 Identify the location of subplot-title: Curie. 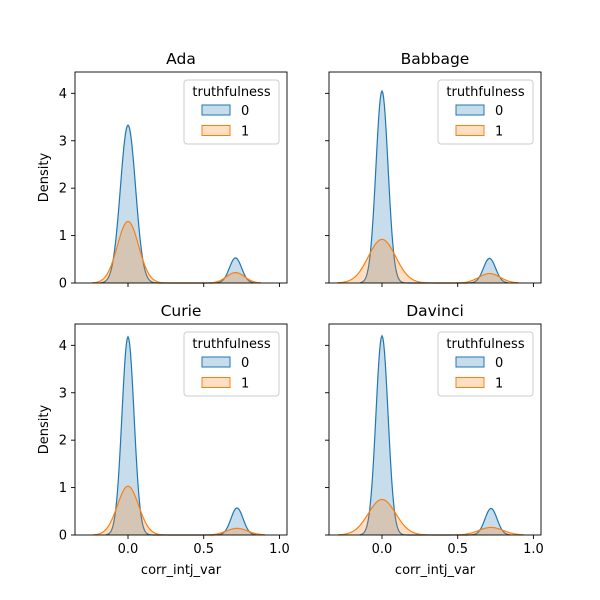
(181, 311).